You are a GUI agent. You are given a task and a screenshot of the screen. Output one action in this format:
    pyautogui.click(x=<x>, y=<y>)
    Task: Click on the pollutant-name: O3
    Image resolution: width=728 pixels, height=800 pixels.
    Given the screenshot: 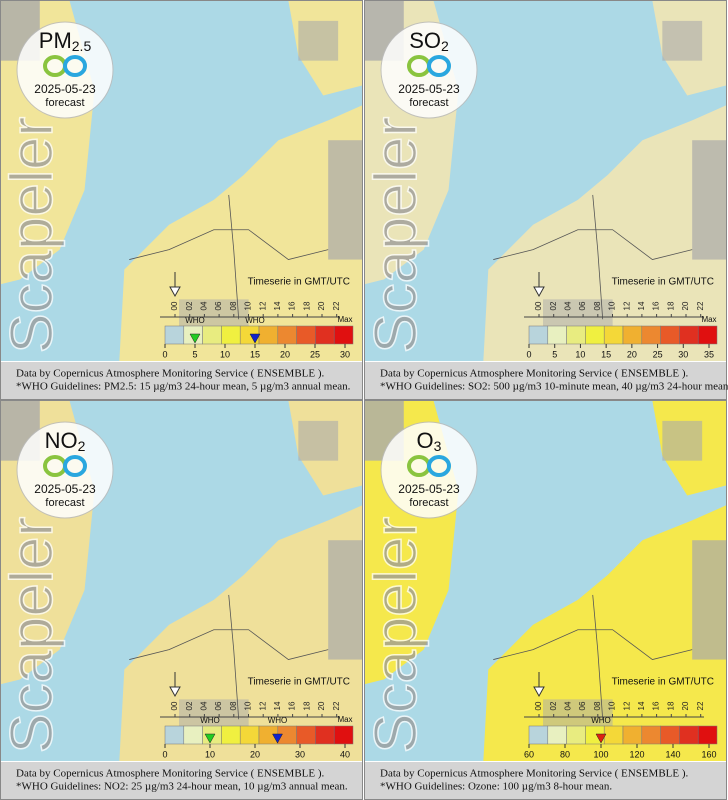 What is the action you would take?
    pyautogui.click(x=429, y=441)
    